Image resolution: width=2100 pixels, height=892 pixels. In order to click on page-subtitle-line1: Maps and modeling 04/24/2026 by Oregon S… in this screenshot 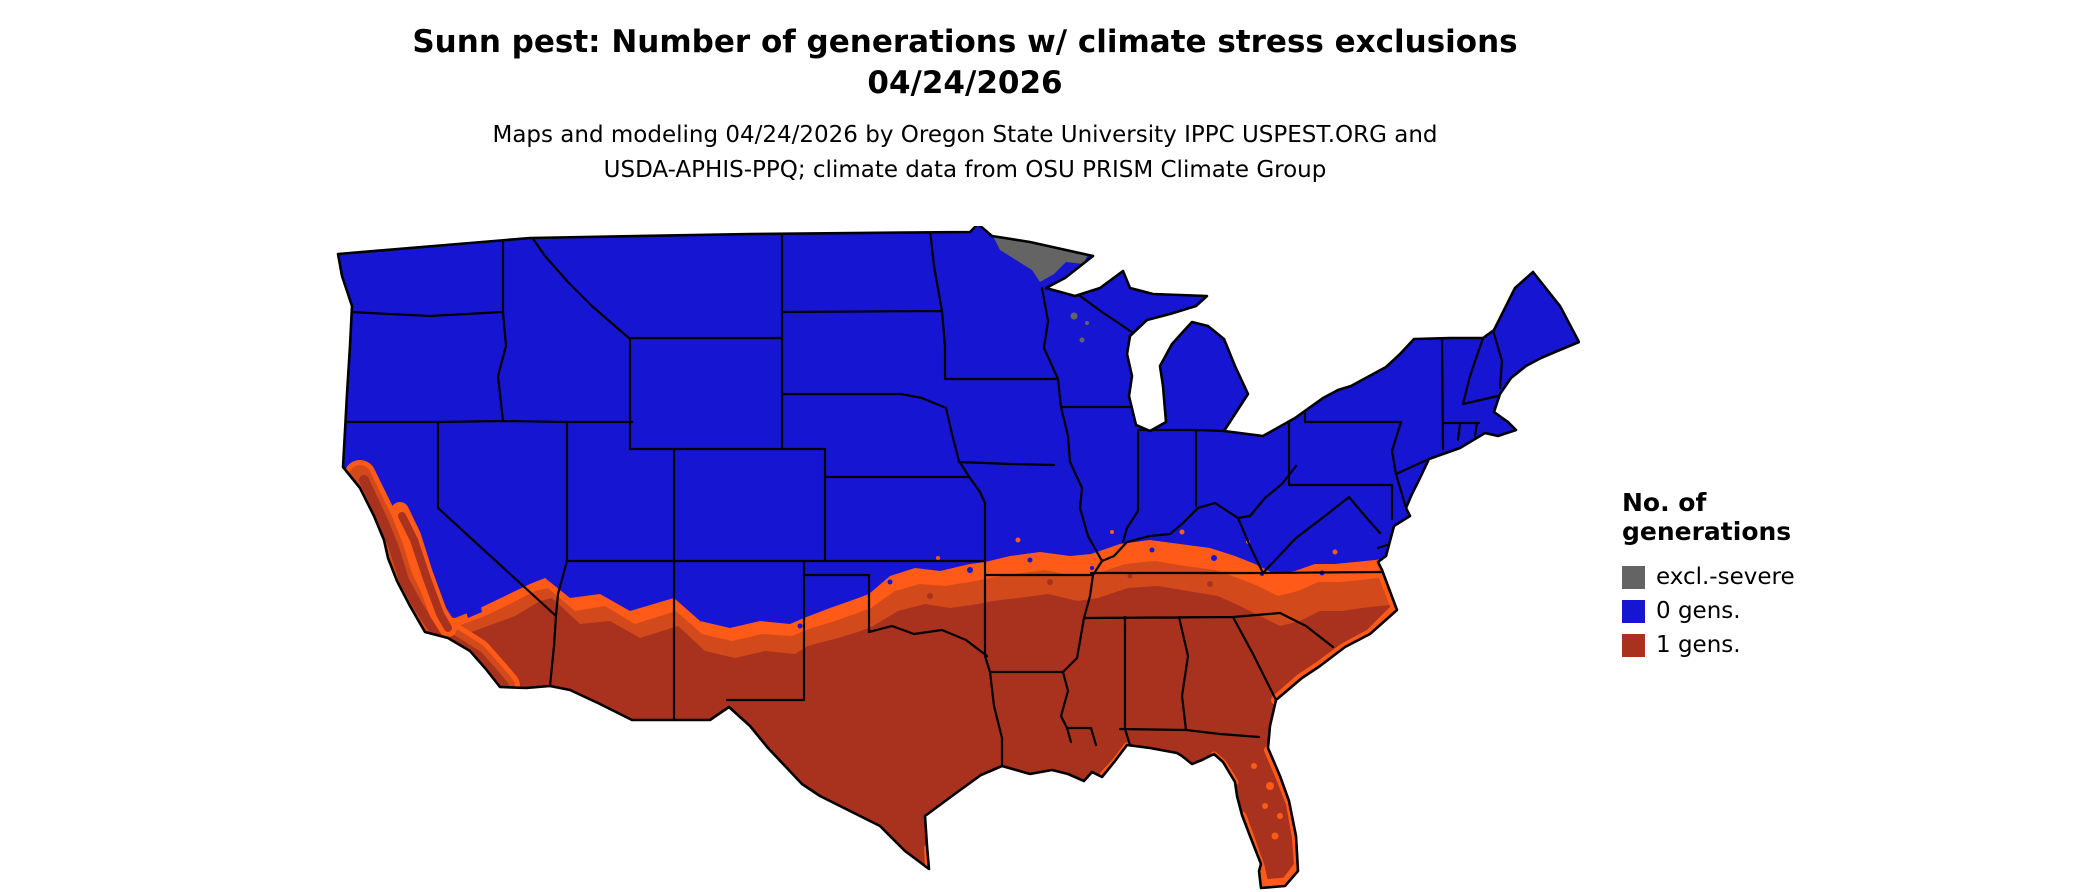, I will do `click(965, 135)`.